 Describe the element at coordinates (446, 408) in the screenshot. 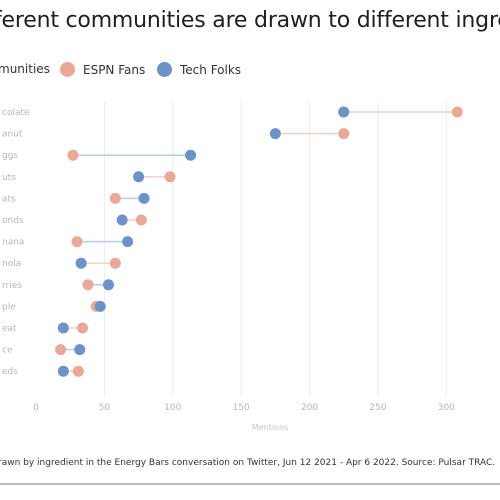

I see `x-tick-label: 300` at that location.